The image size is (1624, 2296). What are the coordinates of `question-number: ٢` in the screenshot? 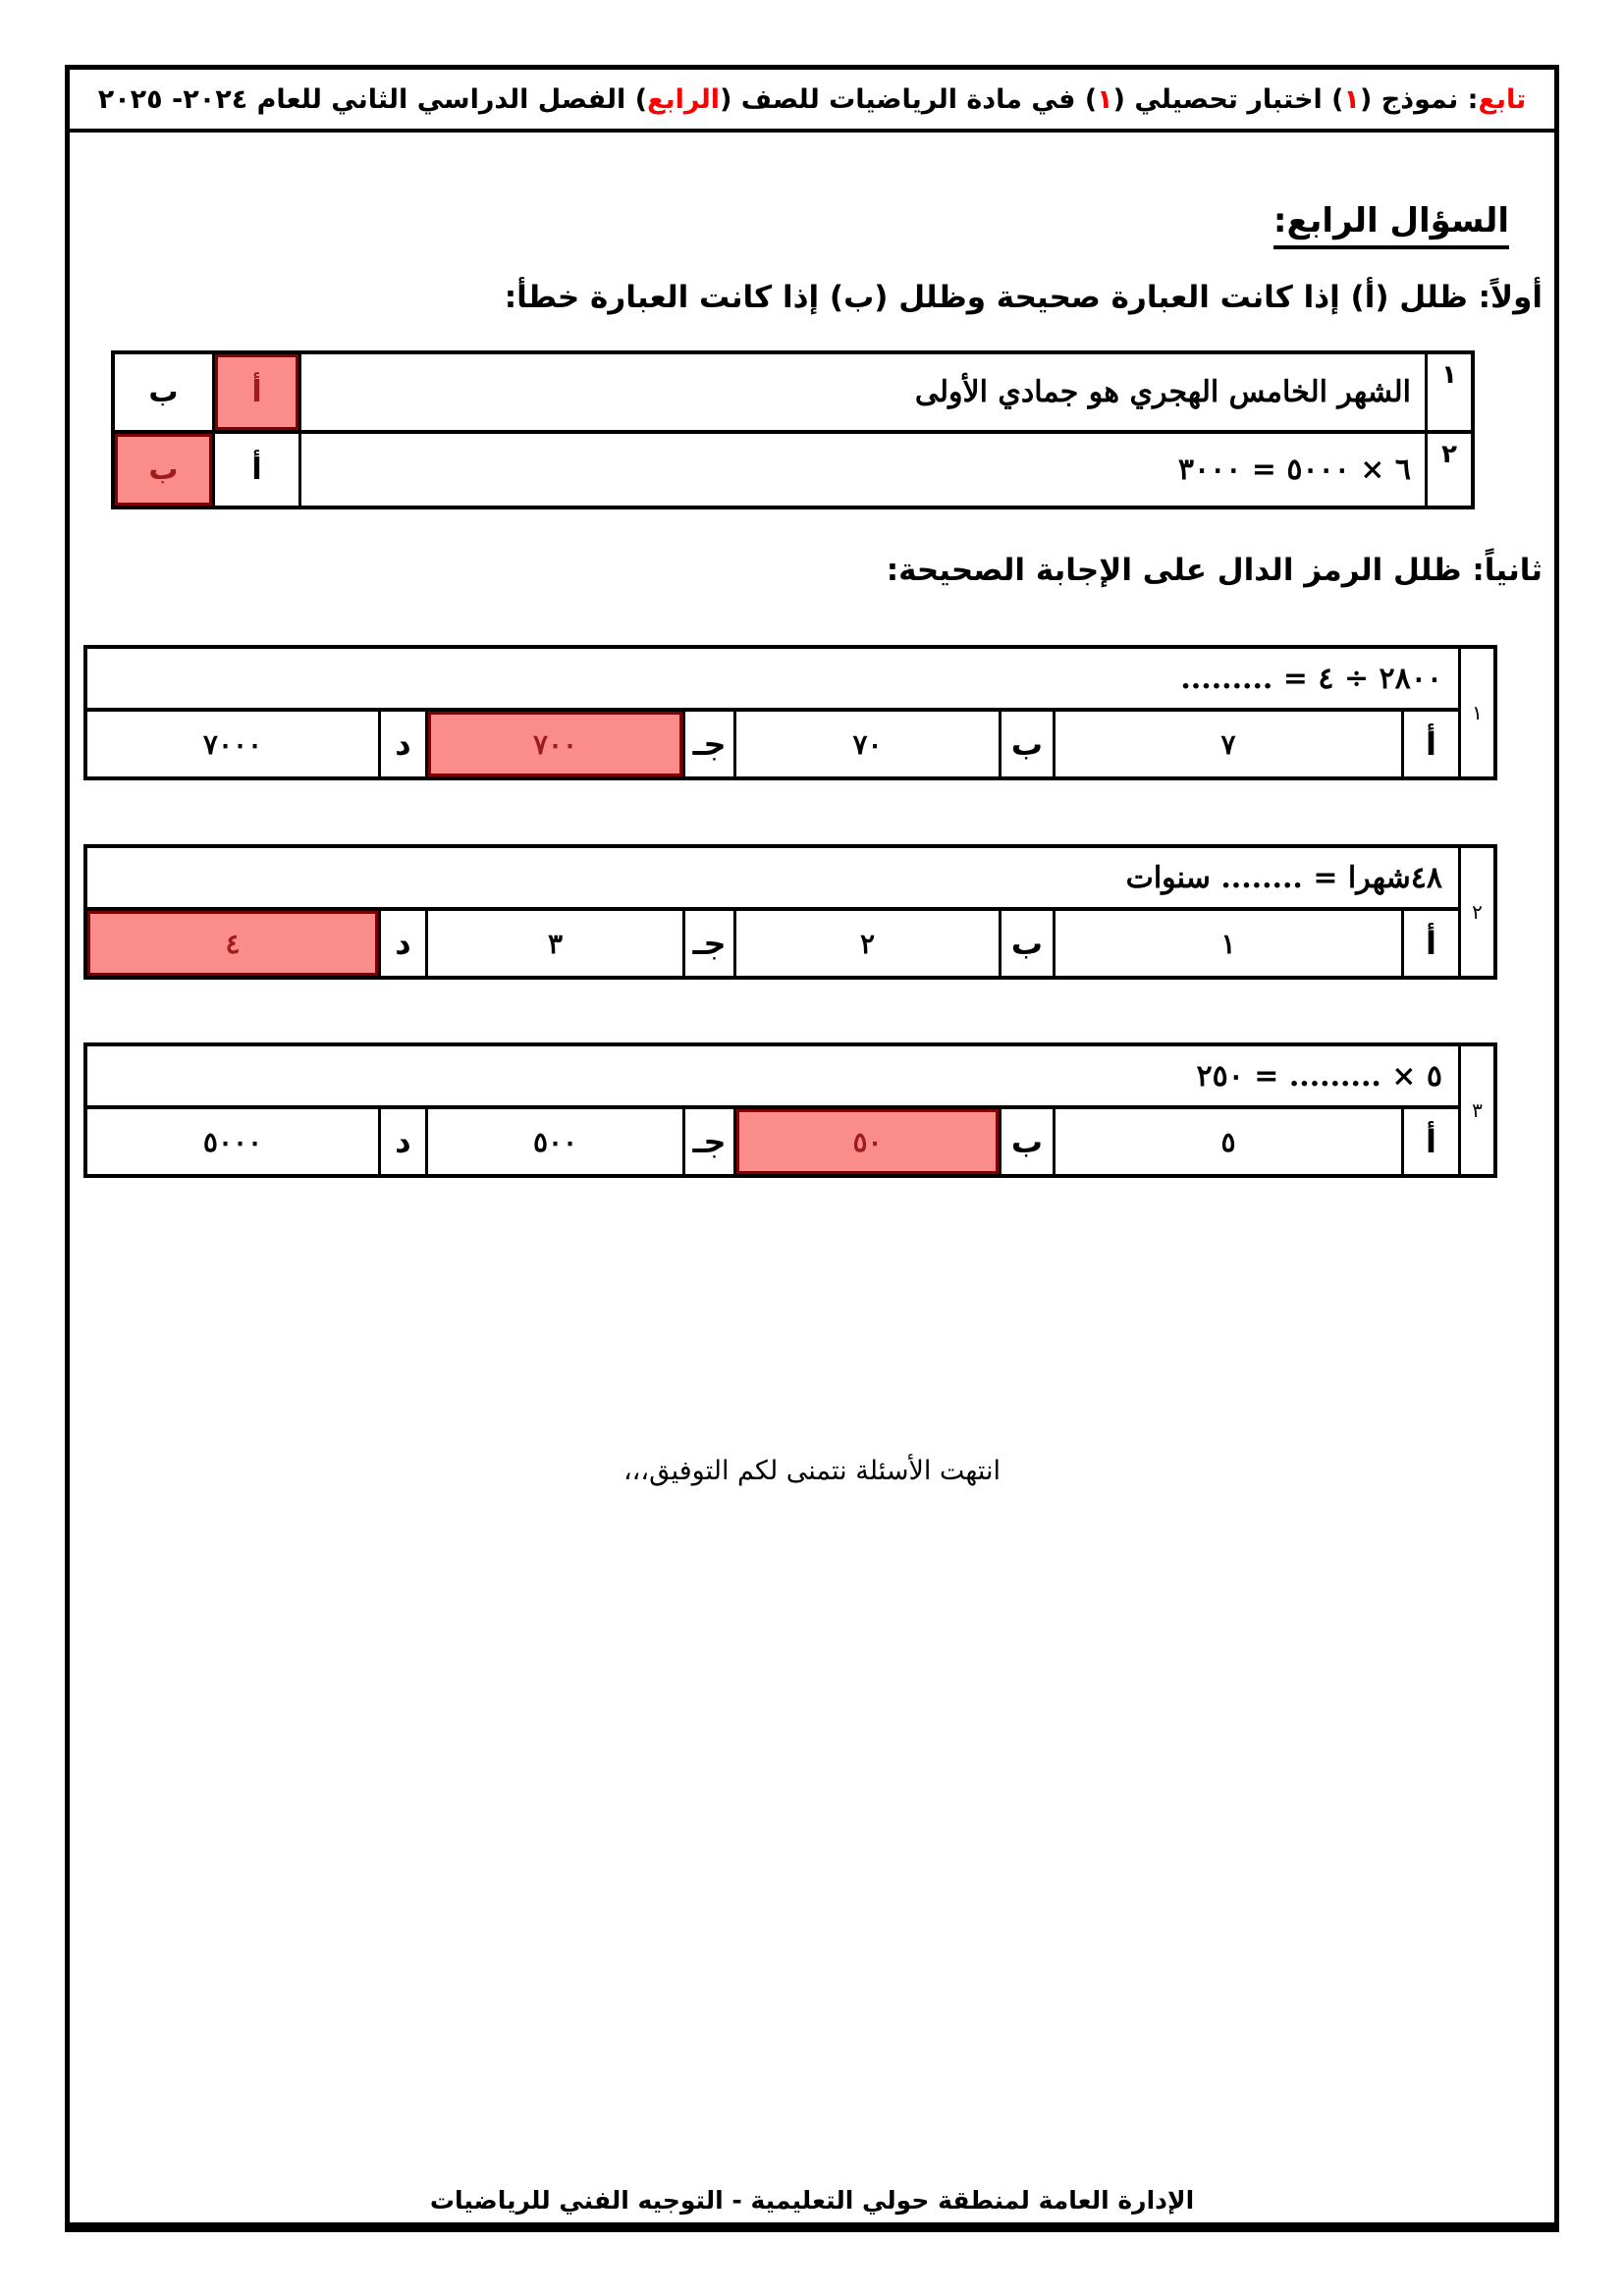 It's located at (1475, 912).